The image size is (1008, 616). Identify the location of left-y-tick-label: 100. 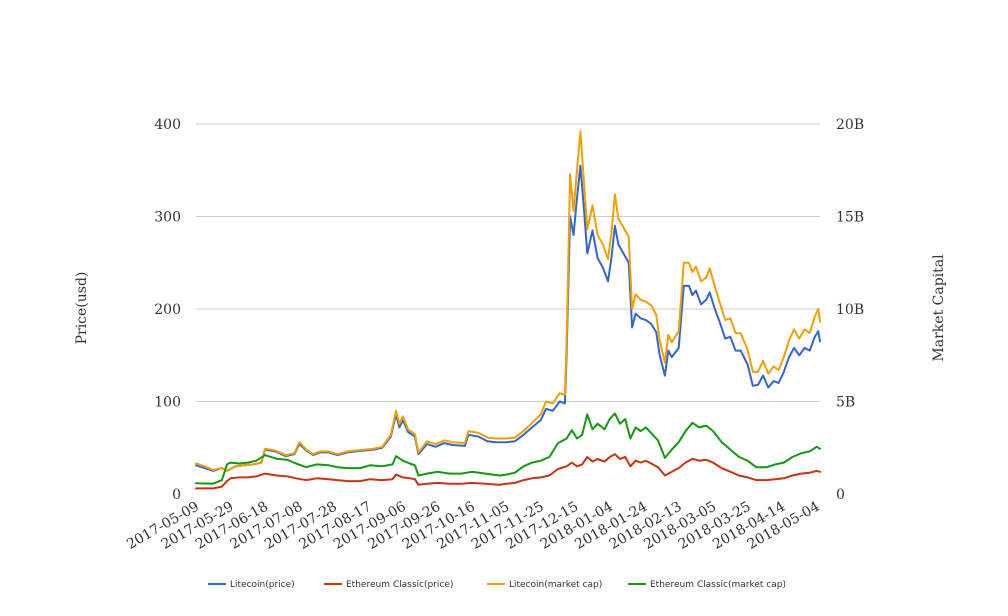
(167, 403).